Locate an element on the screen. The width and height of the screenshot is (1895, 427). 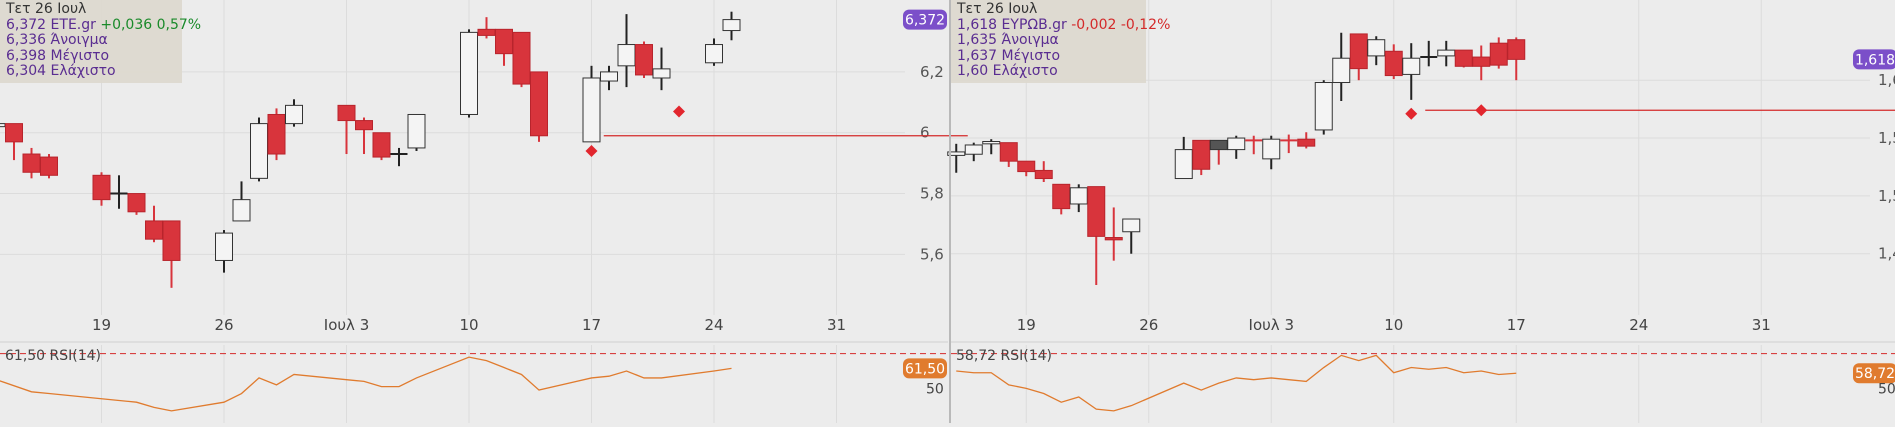
y-tick-label: 1,6 is located at coordinates (1886, 80).